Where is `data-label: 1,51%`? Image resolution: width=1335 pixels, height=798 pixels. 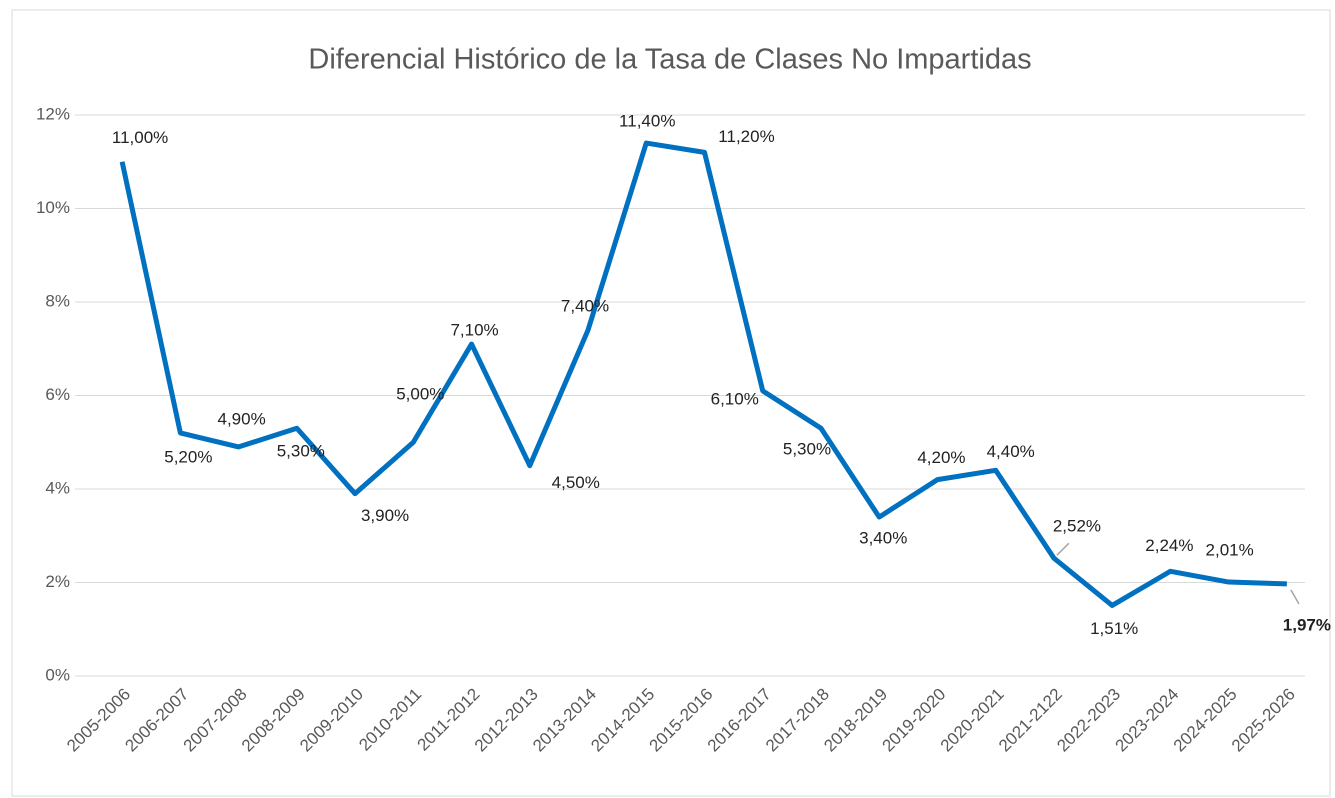 data-label: 1,51% is located at coordinates (1114, 628).